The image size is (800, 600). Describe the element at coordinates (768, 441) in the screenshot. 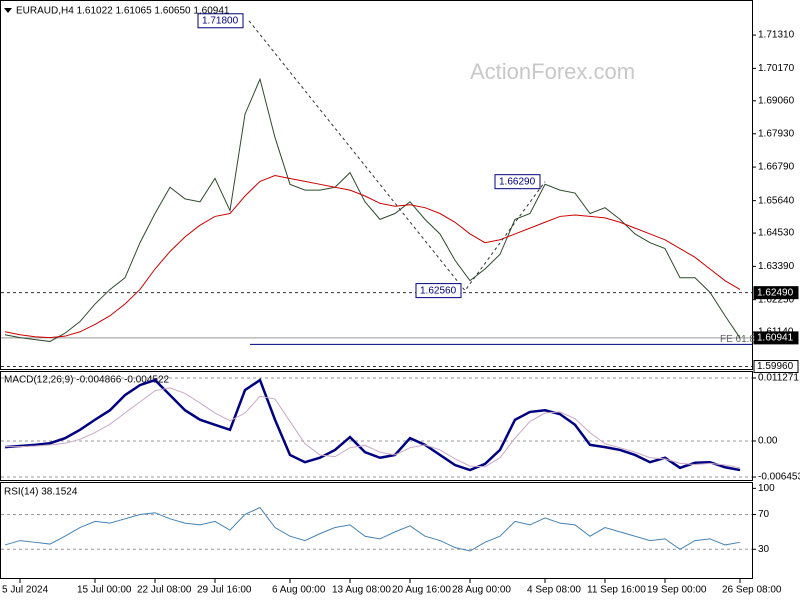

I see `y-tick-label: 0.00` at that location.